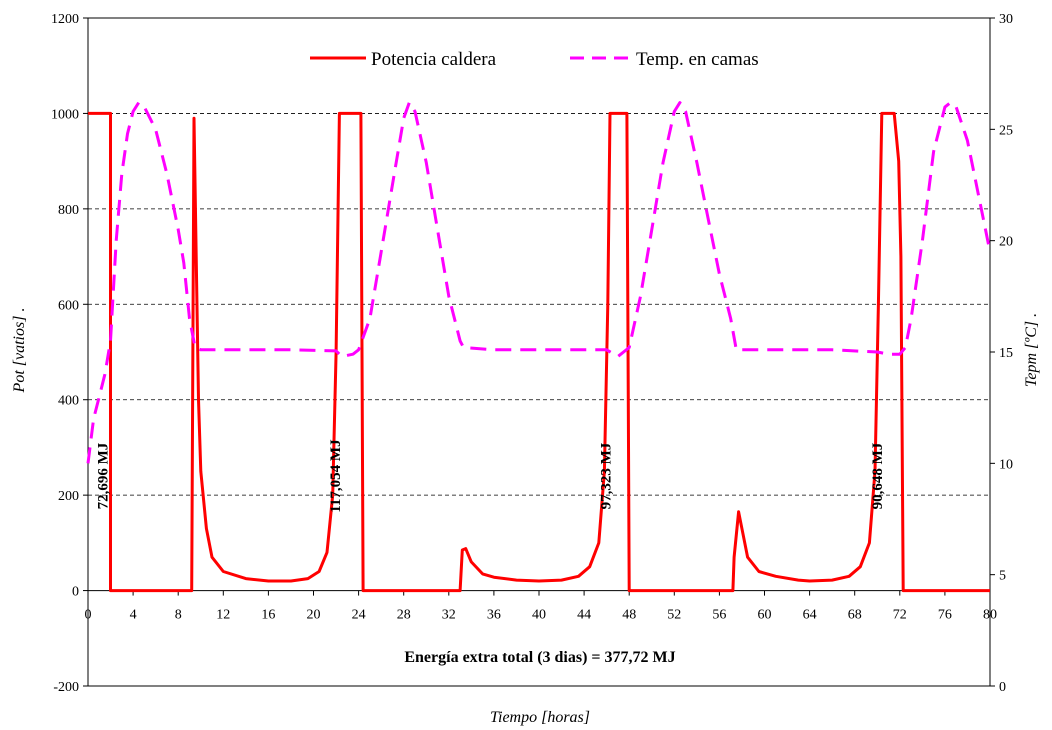  Describe the element at coordinates (68, 496) in the screenshot. I see `y-tick-label: 200` at that location.